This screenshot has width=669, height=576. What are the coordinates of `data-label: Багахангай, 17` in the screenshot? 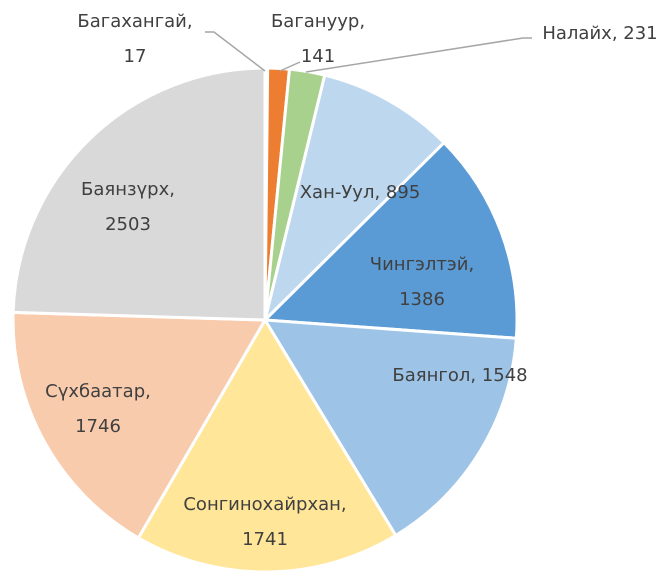 It's located at (134, 39).